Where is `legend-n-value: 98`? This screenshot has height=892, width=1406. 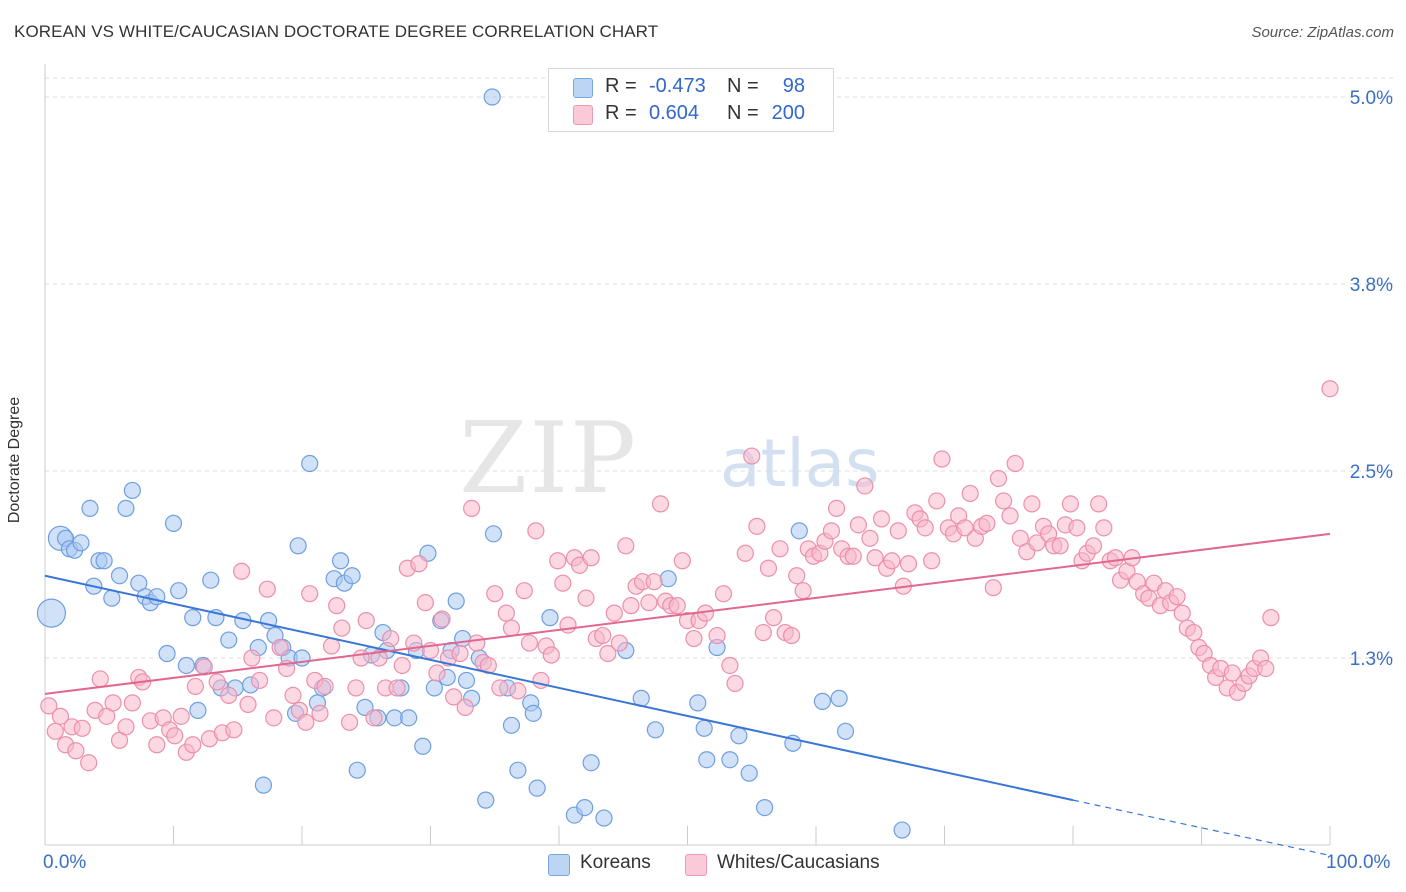 legend-n-value: 98 is located at coordinates (793, 86).